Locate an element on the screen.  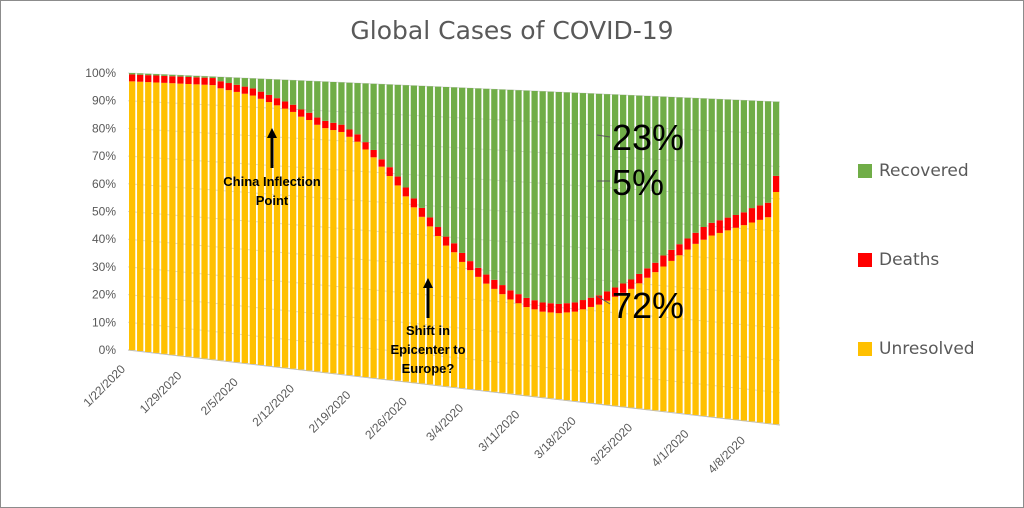
callout-leader is located at coordinates (603, 136).